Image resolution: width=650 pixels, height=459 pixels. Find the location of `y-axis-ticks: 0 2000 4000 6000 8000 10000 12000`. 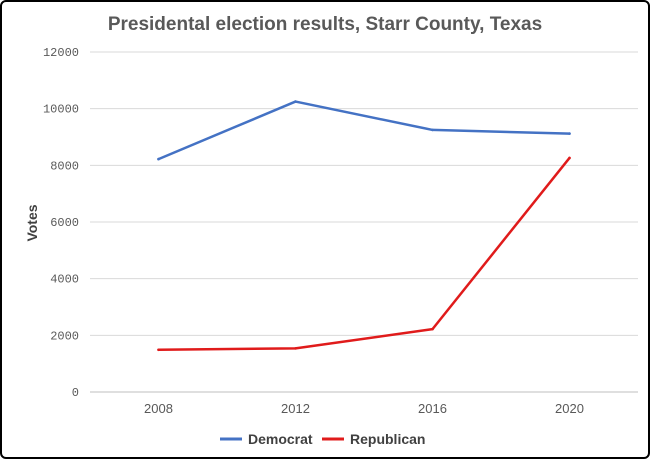

y-axis-ticks: 0 2000 4000 6000 8000 10000 12000 is located at coordinates (61, 223).